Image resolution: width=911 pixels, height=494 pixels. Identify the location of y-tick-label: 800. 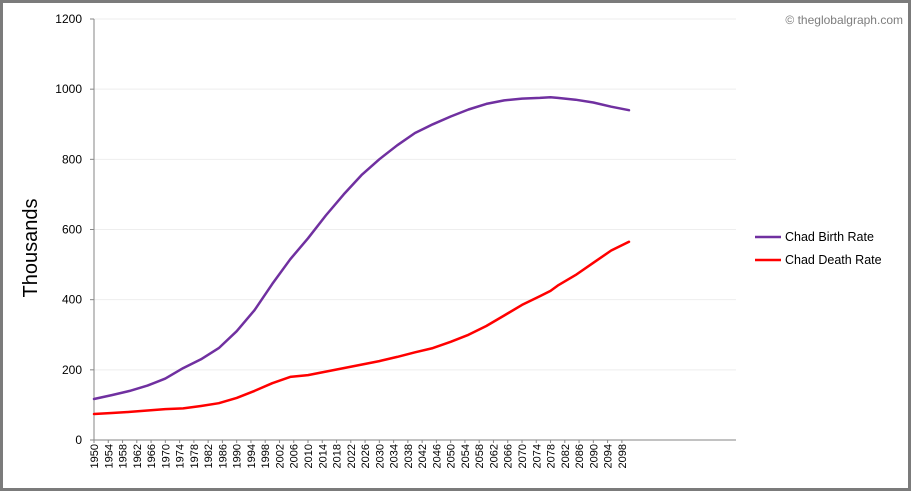
(72, 159).